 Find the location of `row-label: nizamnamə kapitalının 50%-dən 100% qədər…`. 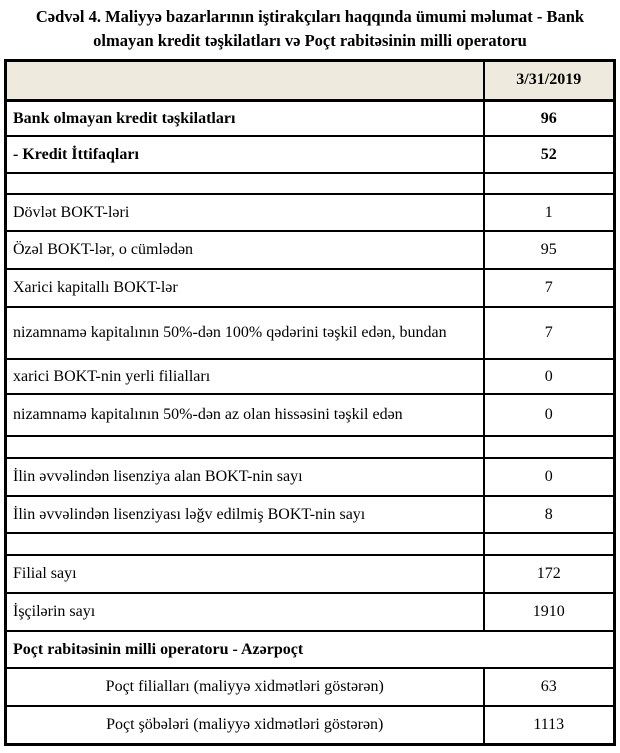

row-label: nizamnamə kapitalının 50%-dən 100% qədər… is located at coordinates (244, 333).